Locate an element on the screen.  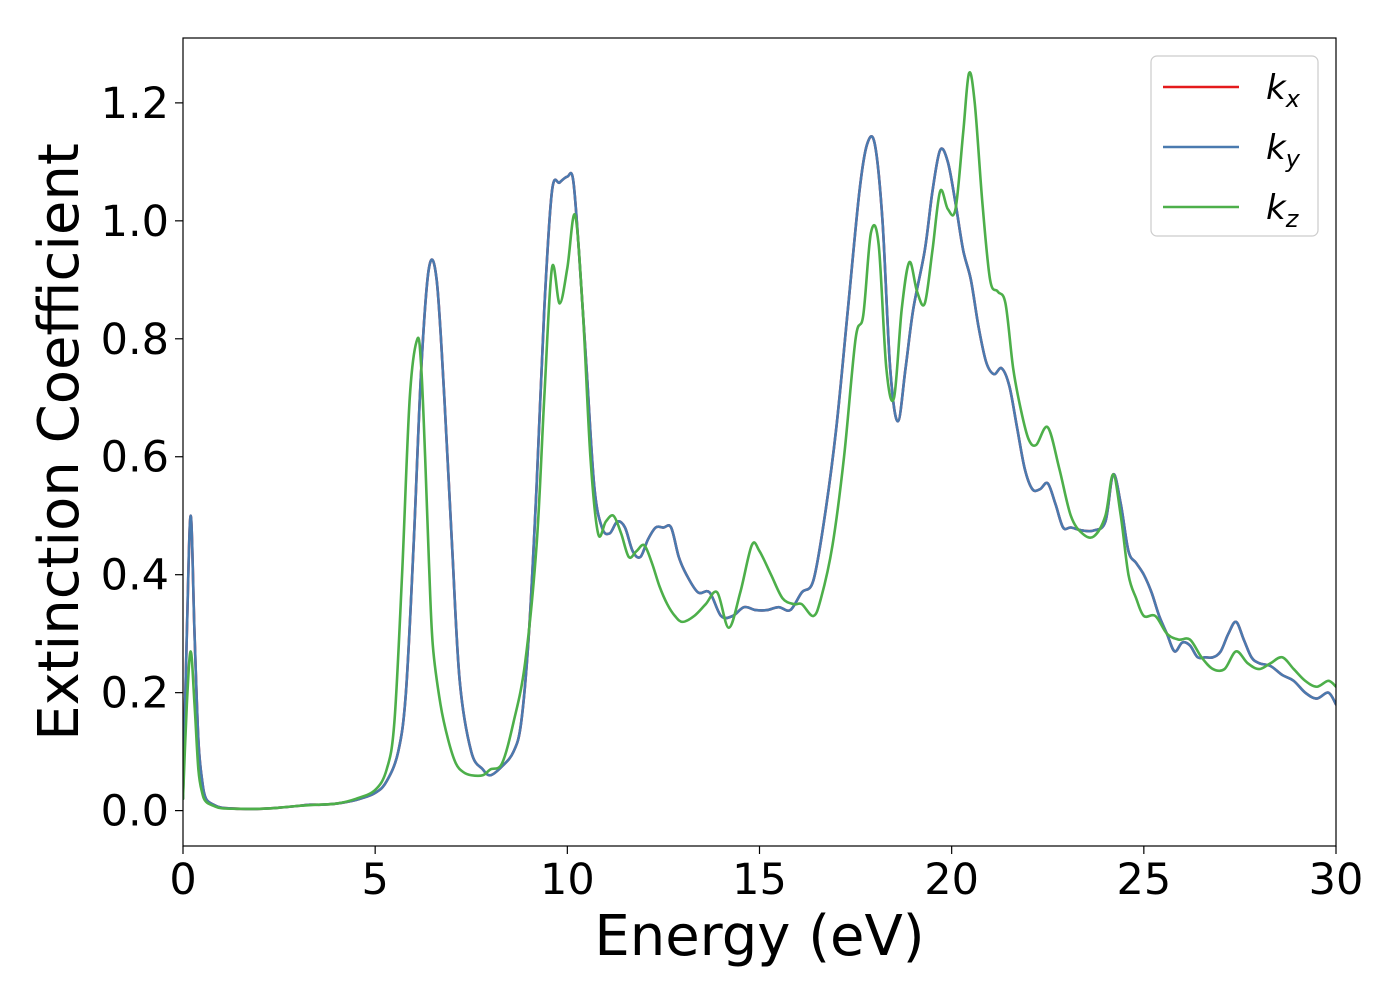
legend-item-k-y: ky is located at coordinates (1232, 150).